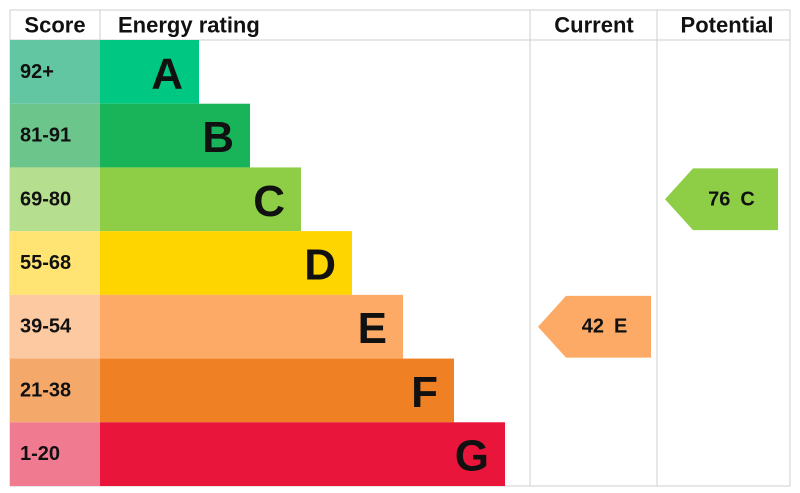  What do you see at coordinates (45, 199) in the screenshot?
I see `score-range: 69-80` at bounding box center [45, 199].